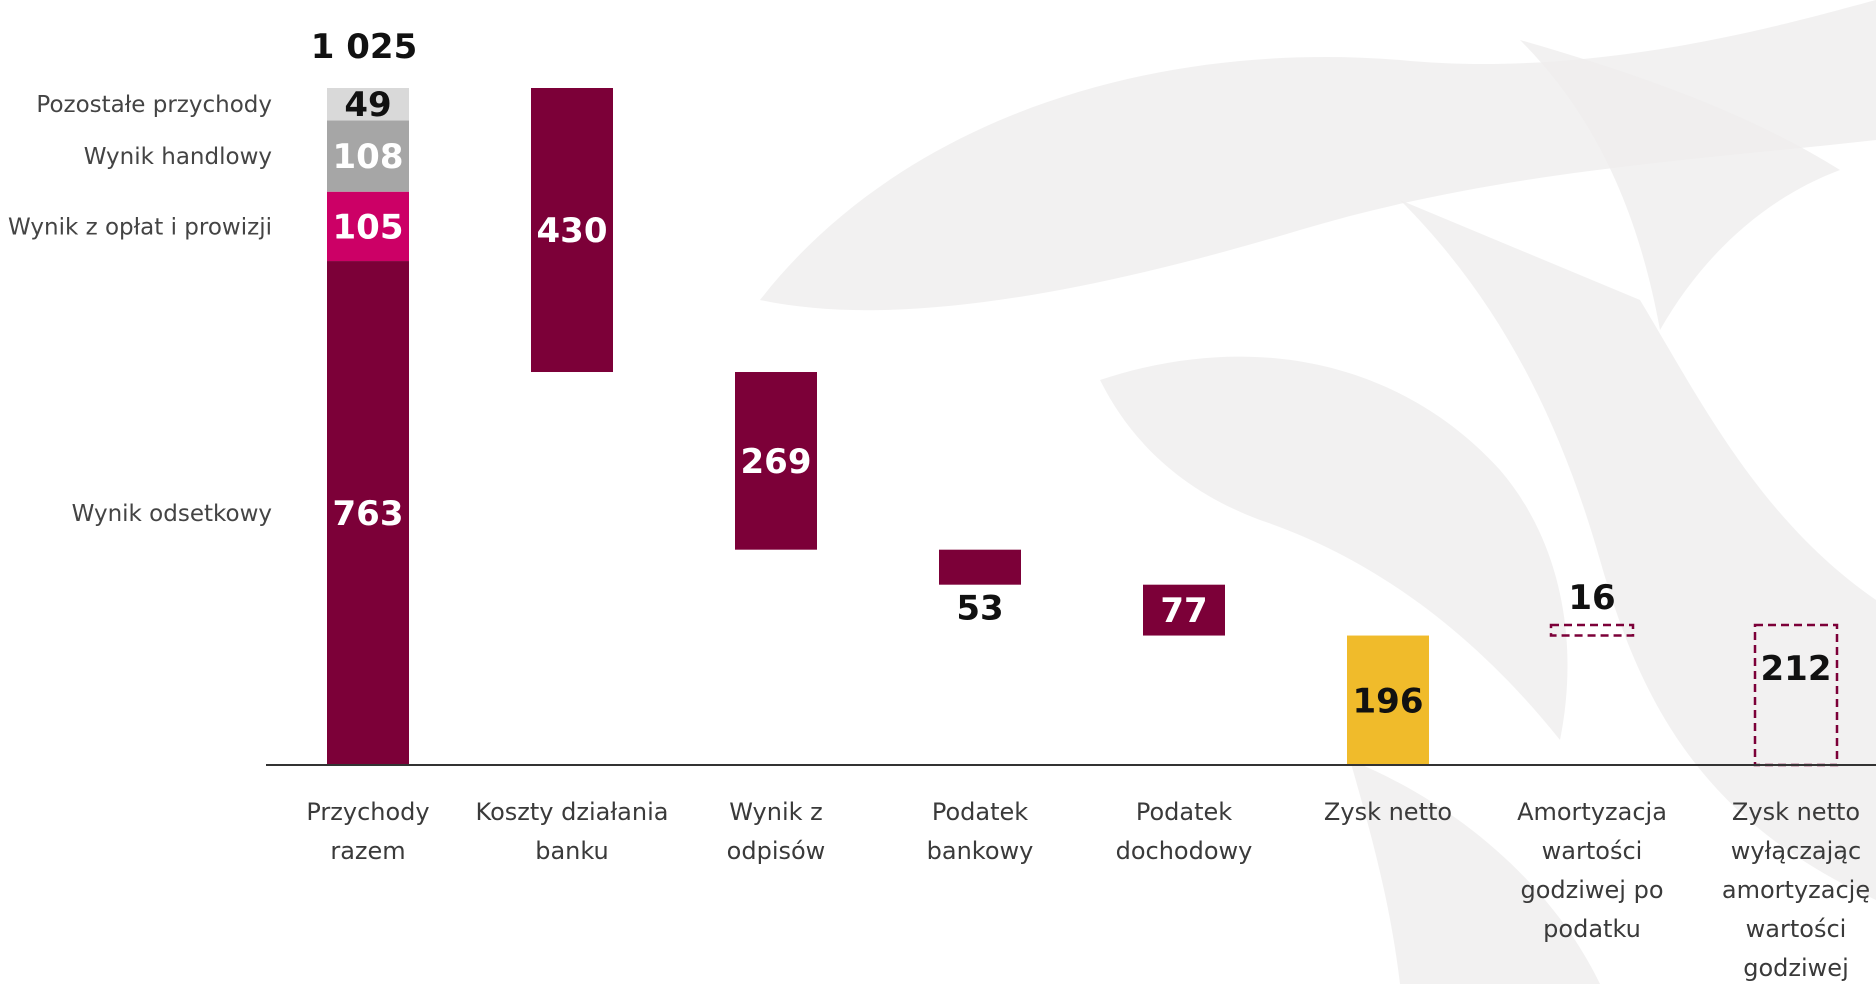 The width and height of the screenshot is (1876, 984). What do you see at coordinates (172, 514) in the screenshot?
I see `stack-segment-name: Wynik odsetkowy` at bounding box center [172, 514].